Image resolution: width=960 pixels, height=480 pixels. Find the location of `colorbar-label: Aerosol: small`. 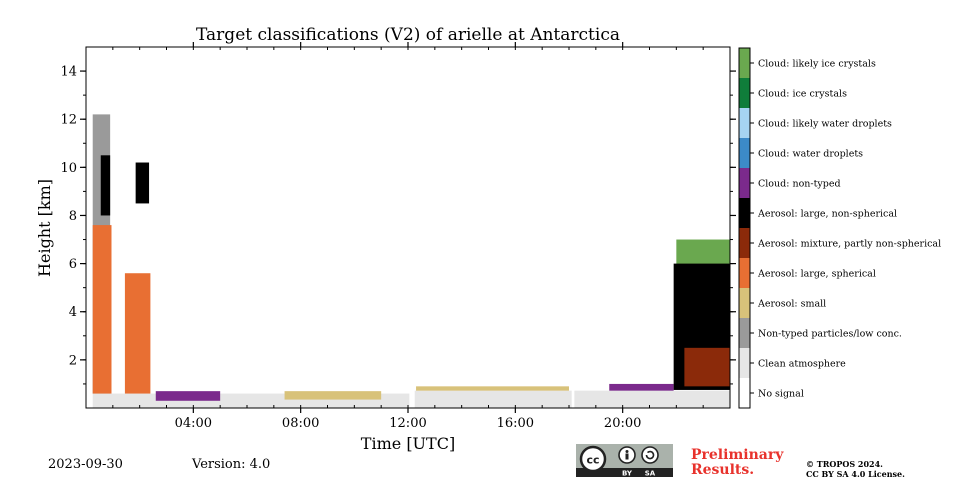

colorbar-label: Aerosol: small is located at coordinates (791, 304).